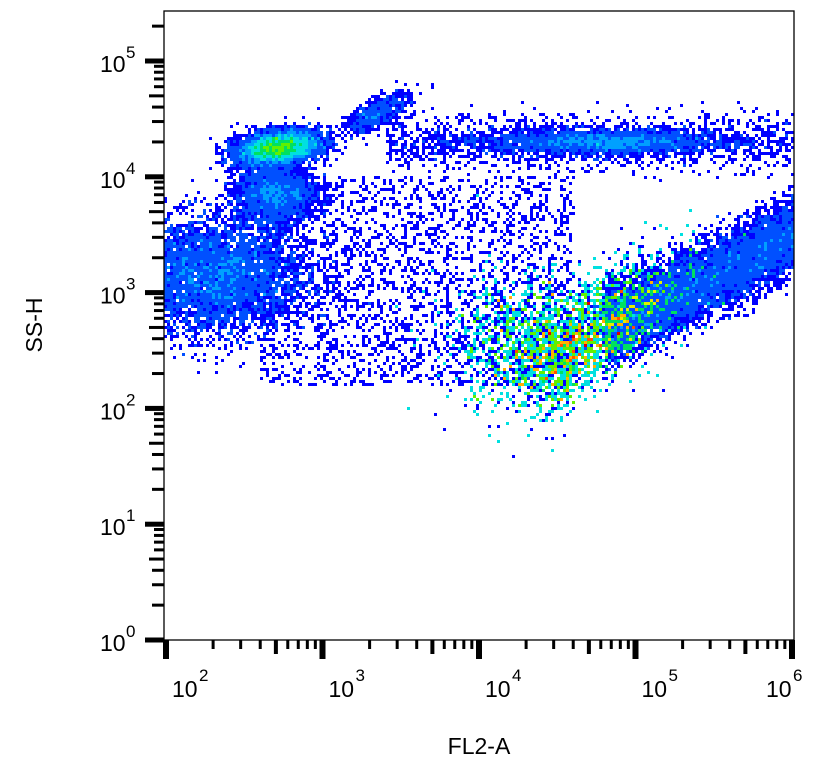  What do you see at coordinates (117, 60) in the screenshot?
I see `y-tick-label: 10 5` at bounding box center [117, 60].